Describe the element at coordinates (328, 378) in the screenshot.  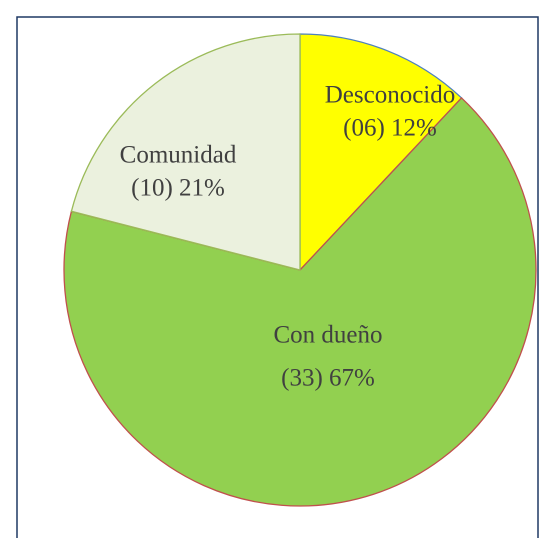
I see `slice-value-label: (33) 67%` at that location.